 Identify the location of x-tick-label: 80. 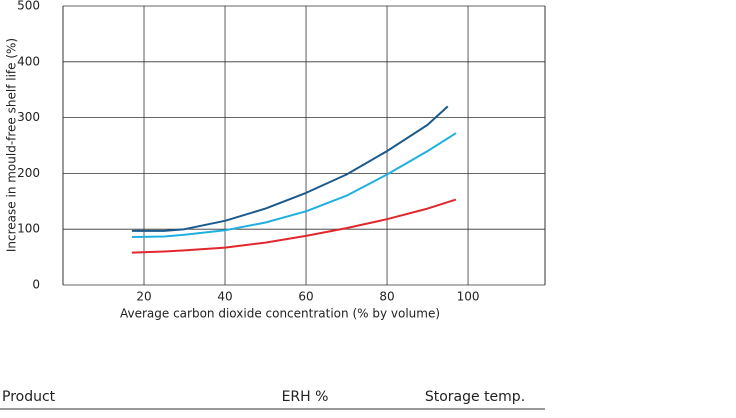
(386, 297).